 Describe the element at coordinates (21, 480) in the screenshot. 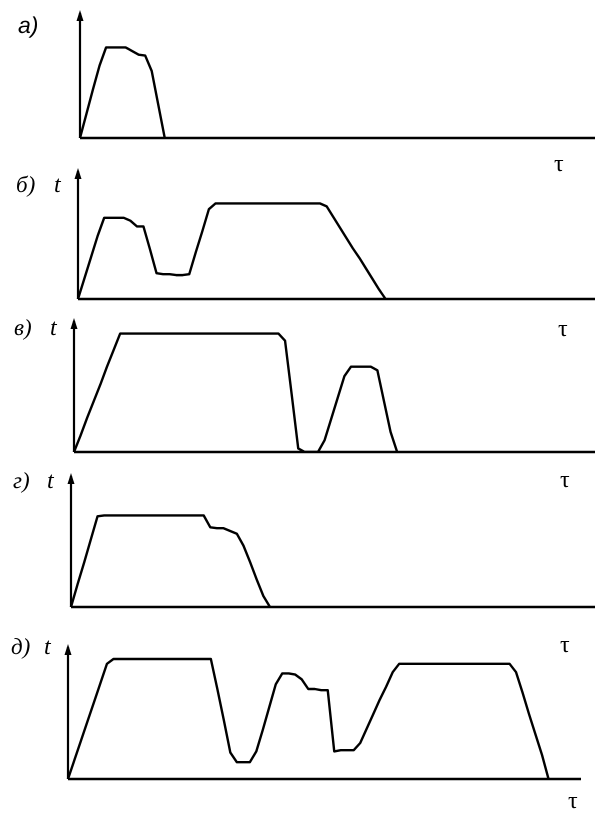

I see `chart-title: г)` at that location.